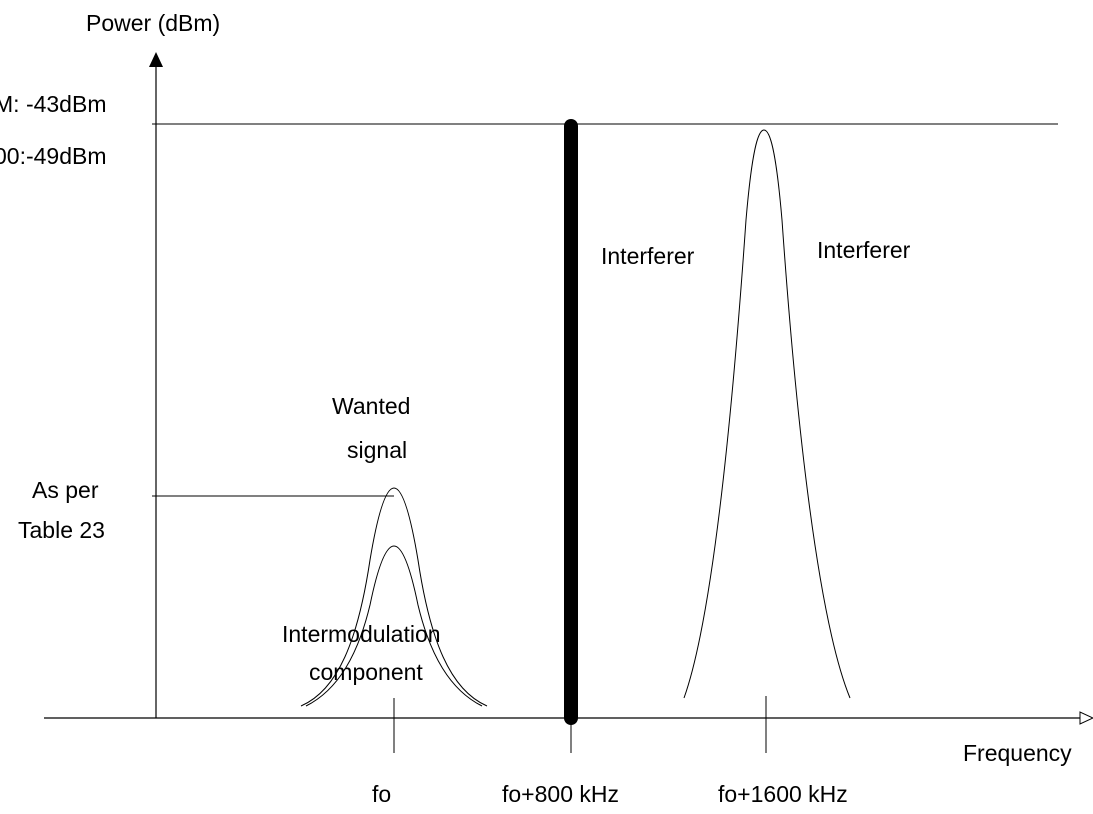  I want to click on reference-level-label-2: Table 23, so click(61, 530).